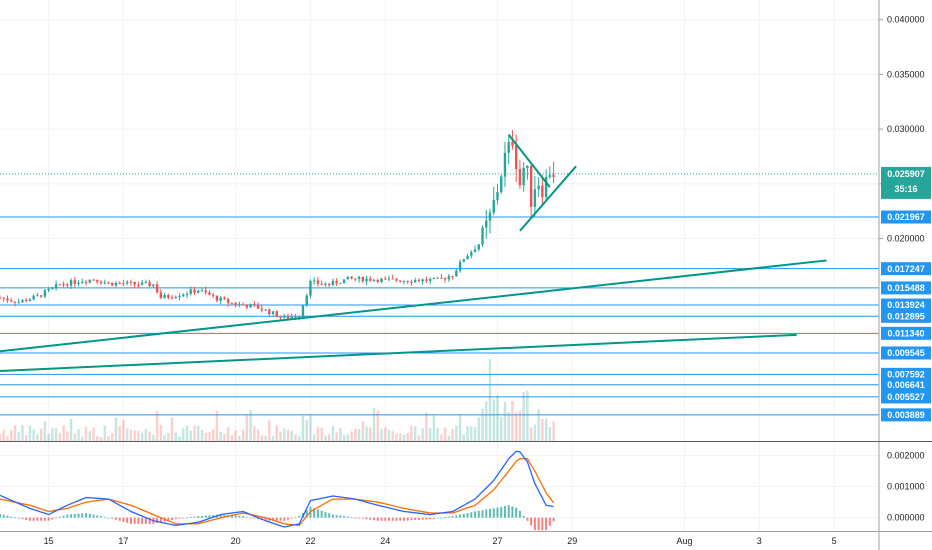 The height and width of the screenshot is (550, 932). Describe the element at coordinates (906, 129) in the screenshot. I see `price-tick-label-2: 0.030000` at that location.